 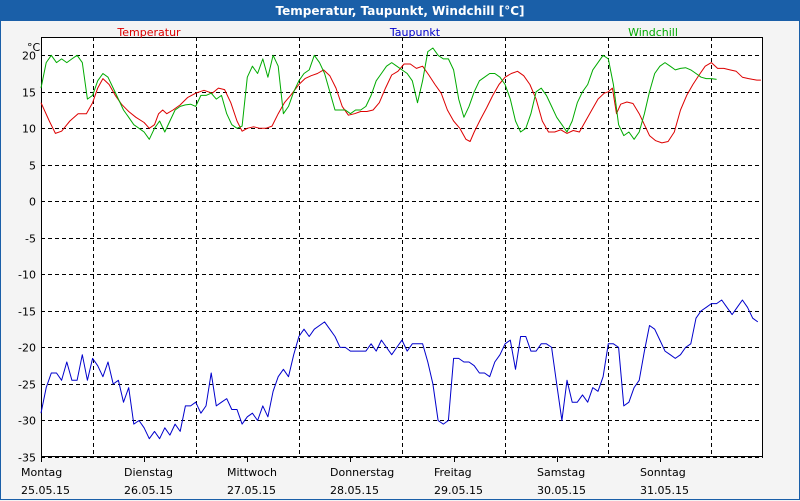 I want to click on chart-title: Temperatur, Taupunkt, Windchill [°C], so click(x=400, y=11).